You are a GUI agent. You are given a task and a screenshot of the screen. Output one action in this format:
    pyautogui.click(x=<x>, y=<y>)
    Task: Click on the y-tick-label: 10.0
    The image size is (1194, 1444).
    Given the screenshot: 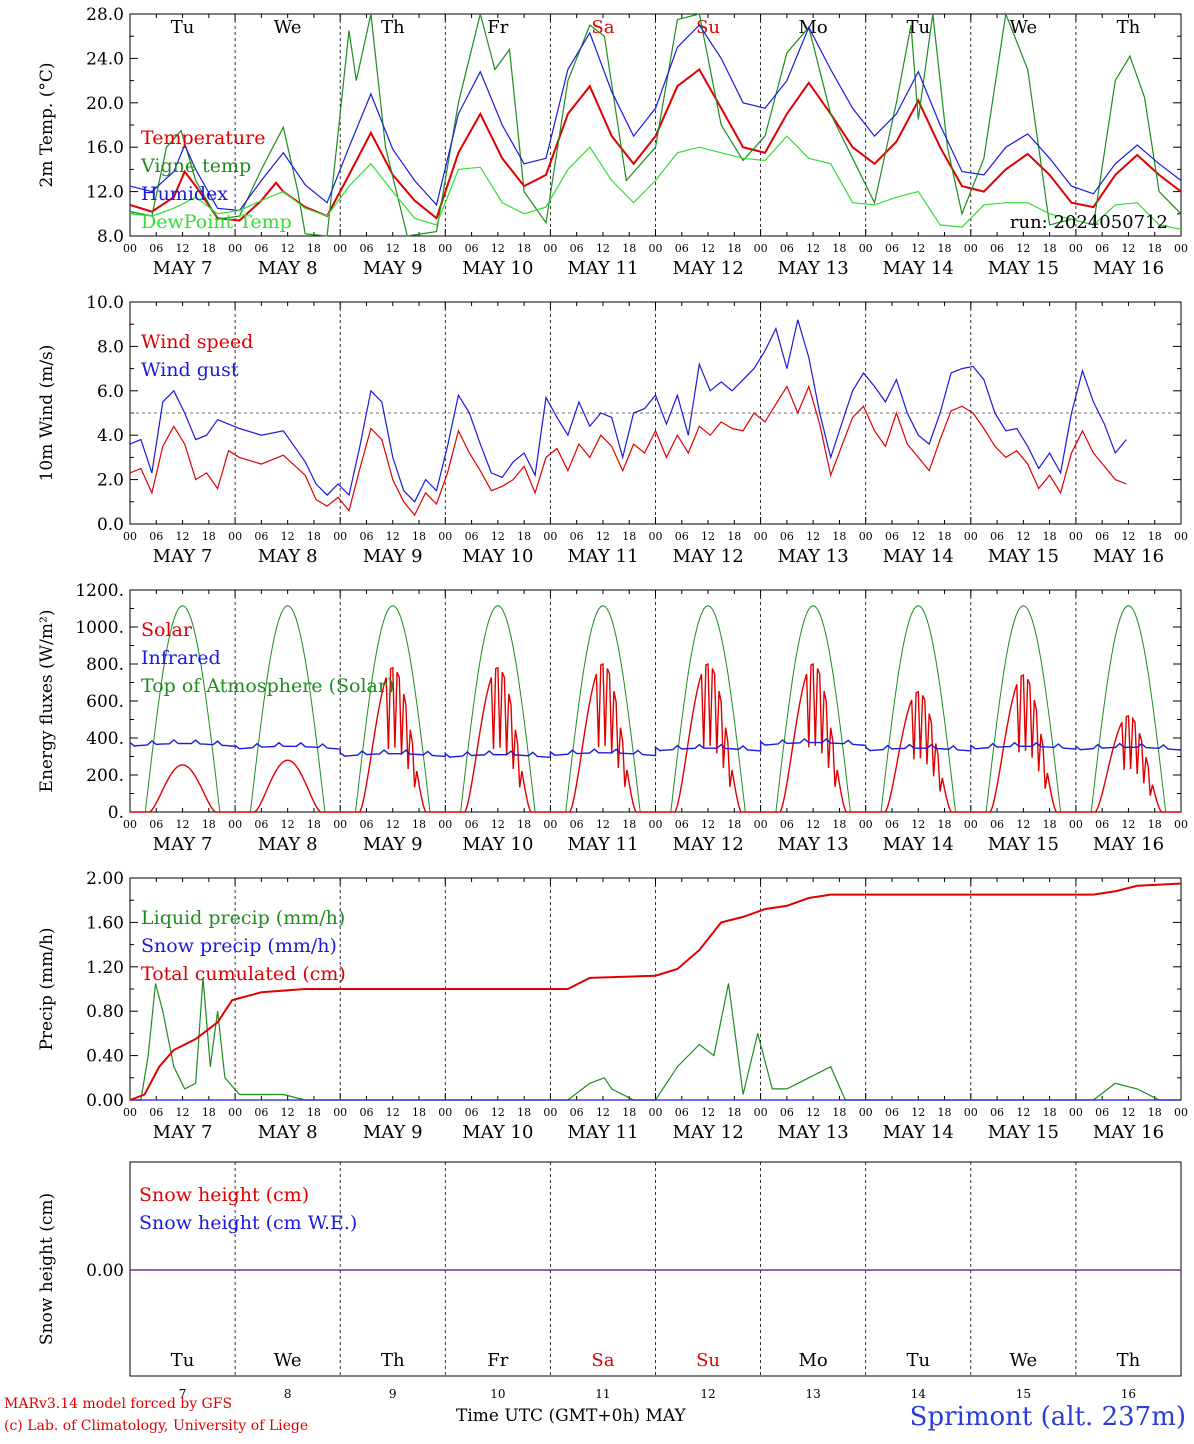 What is the action you would take?
    pyautogui.click(x=105, y=303)
    